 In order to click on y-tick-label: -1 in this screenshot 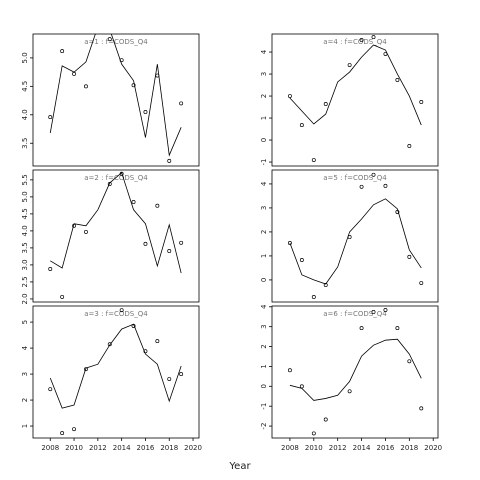, I will do `click(264, 406)`.